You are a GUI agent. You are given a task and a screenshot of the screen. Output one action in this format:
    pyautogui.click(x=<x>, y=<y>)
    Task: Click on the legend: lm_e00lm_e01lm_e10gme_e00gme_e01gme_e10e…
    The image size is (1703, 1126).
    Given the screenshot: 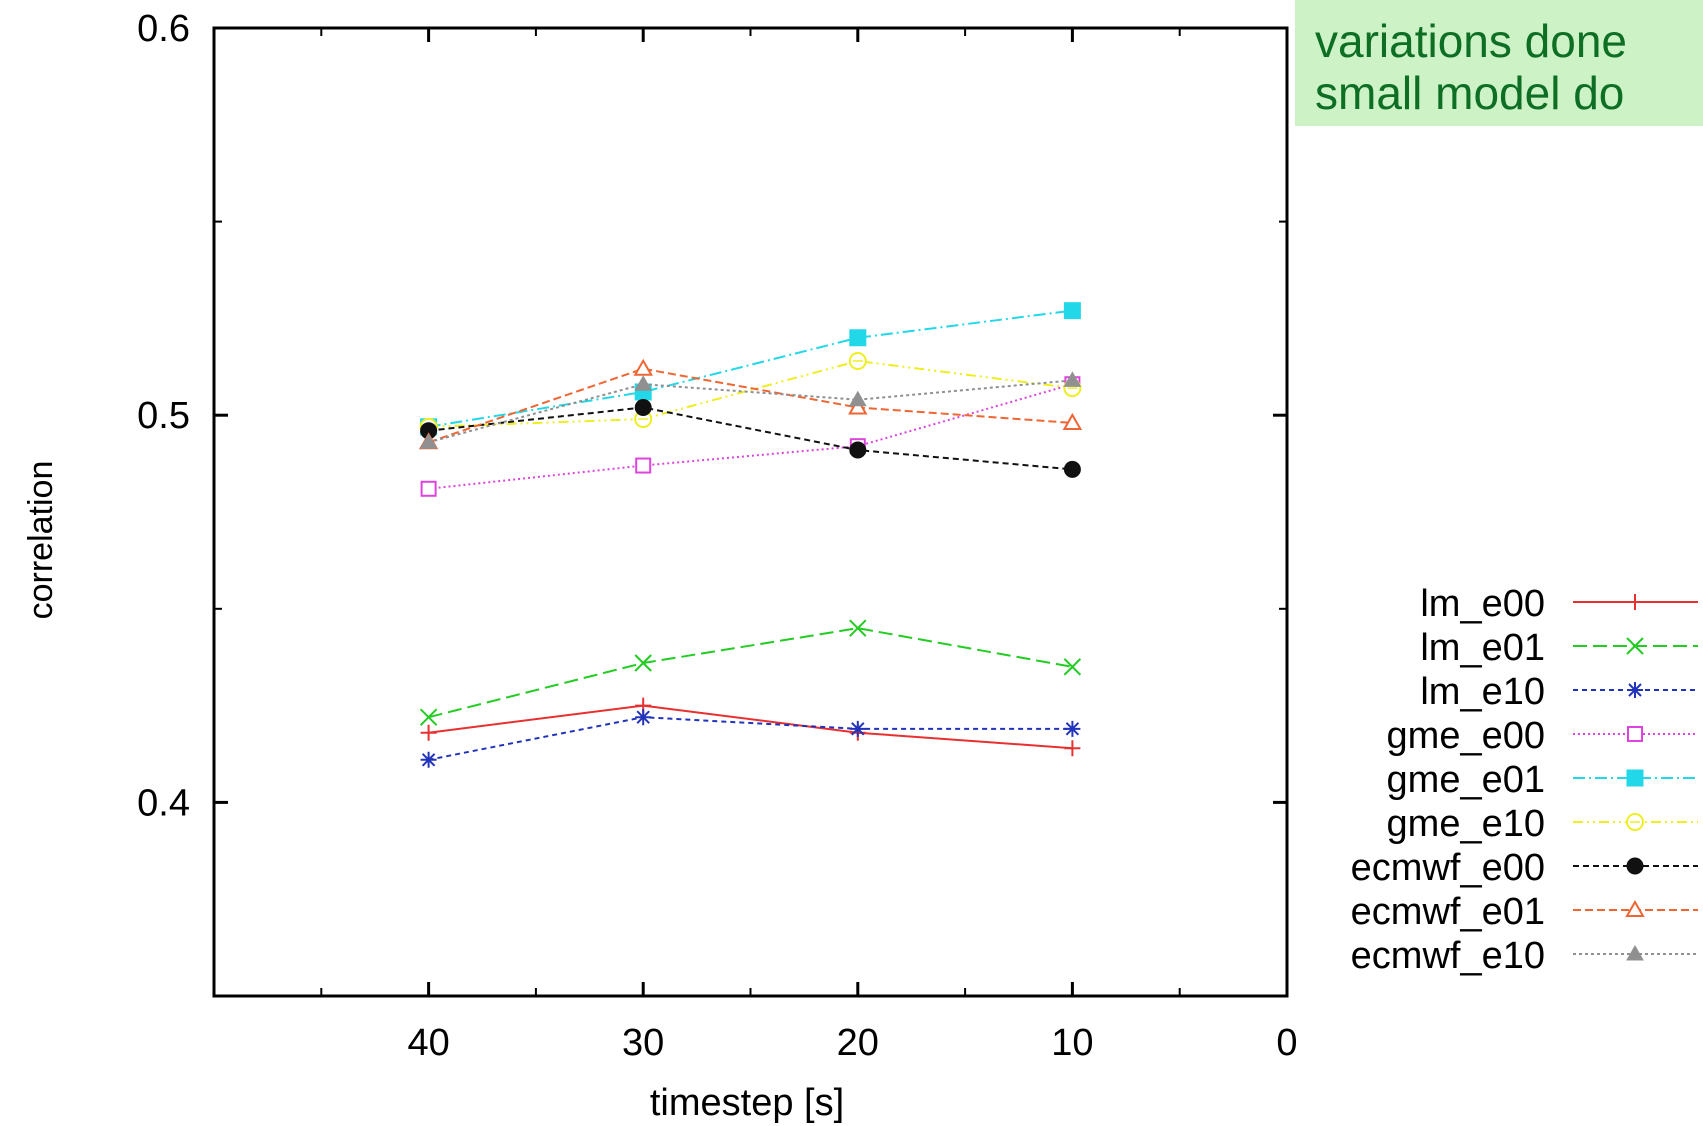 What is the action you would take?
    pyautogui.click(x=1524, y=780)
    